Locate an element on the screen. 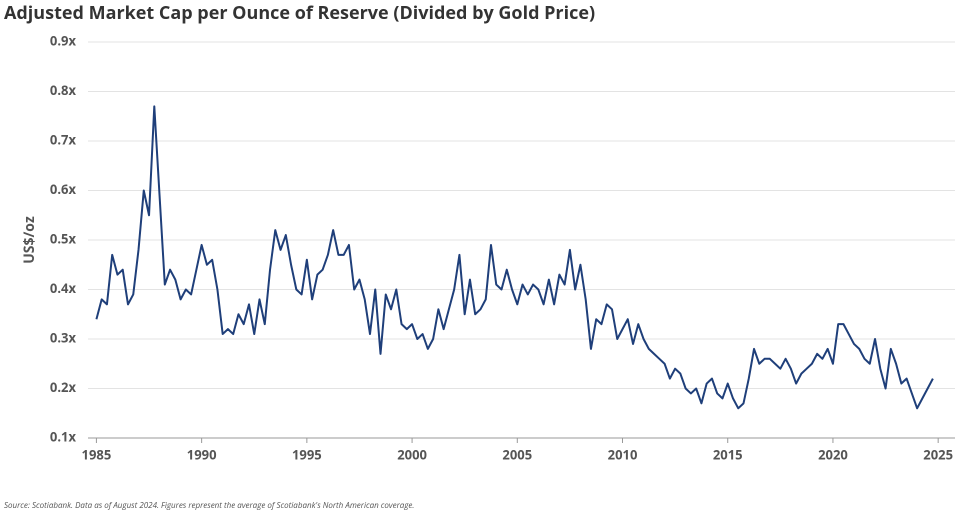 This screenshot has width=959, height=514. x-tick-label: 1995 is located at coordinates (307, 454).